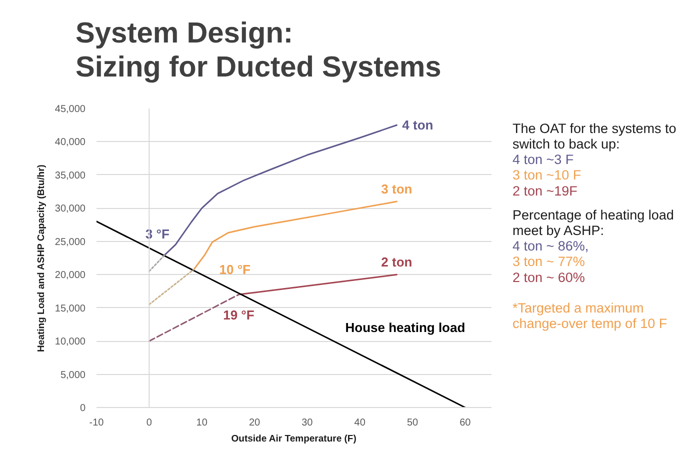  What do you see at coordinates (70, 242) in the screenshot?
I see `y-tick-label: 25,000` at bounding box center [70, 242].